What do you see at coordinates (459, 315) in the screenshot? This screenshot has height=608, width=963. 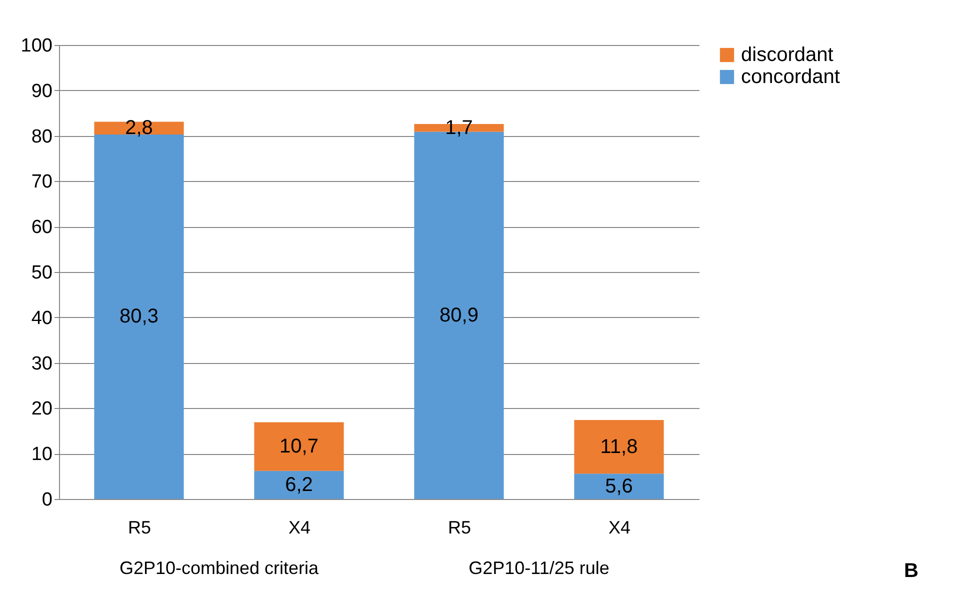 I see `data-label: 80,9` at bounding box center [459, 315].